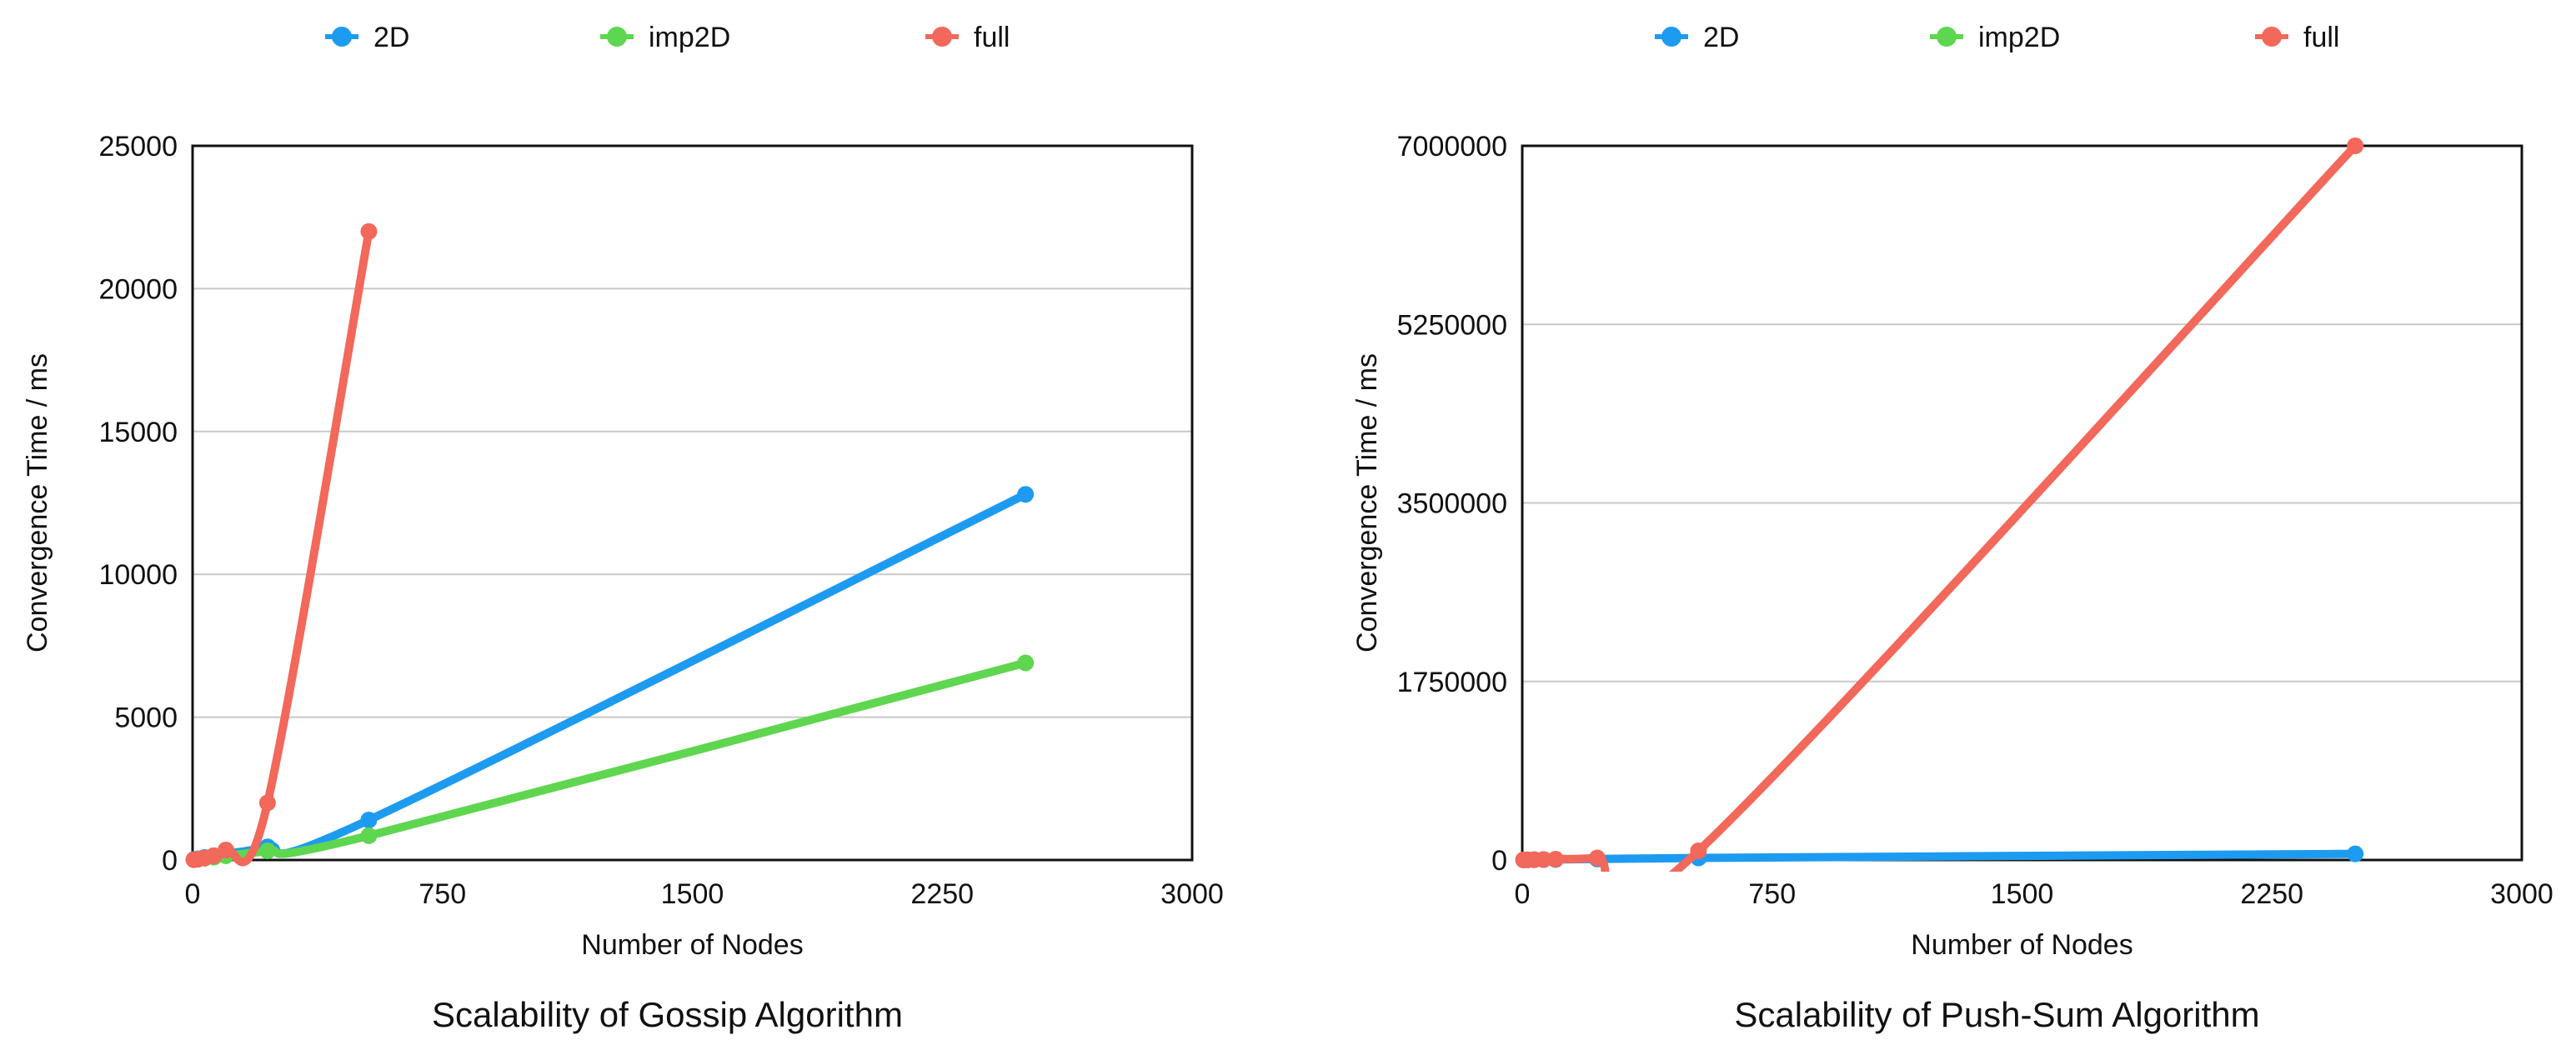 The width and height of the screenshot is (2576, 1050). Describe the element at coordinates (1452, 325) in the screenshot. I see `y-tick-label: 5250000` at that location.